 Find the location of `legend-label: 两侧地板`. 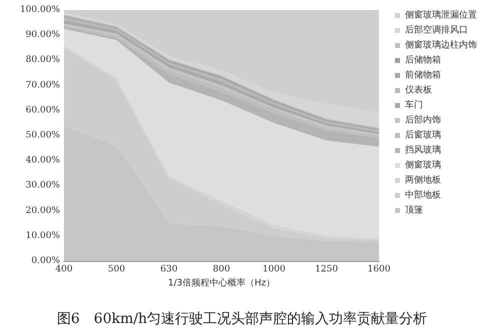

legend-label: 两侧地板 is located at coordinates (423, 180).